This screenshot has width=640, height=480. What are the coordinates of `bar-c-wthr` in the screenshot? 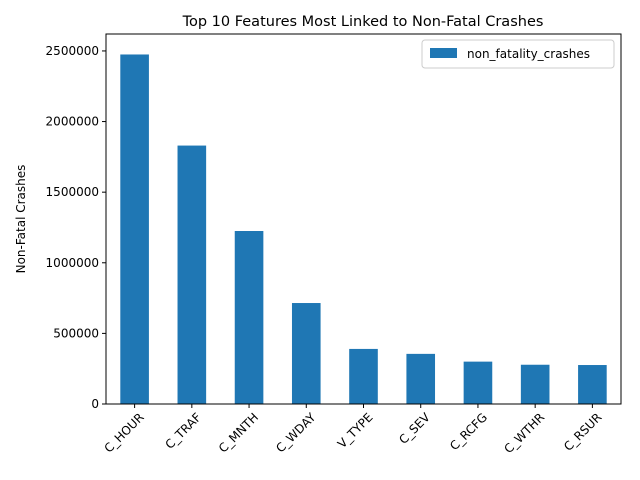 It's located at (535, 384).